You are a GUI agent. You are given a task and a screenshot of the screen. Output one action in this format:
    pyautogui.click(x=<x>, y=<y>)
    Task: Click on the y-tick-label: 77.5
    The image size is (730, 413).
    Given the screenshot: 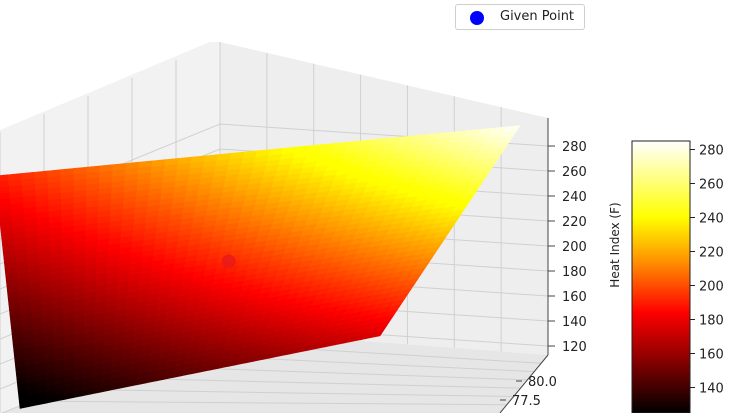 What is the action you would take?
    pyautogui.click(x=526, y=401)
    